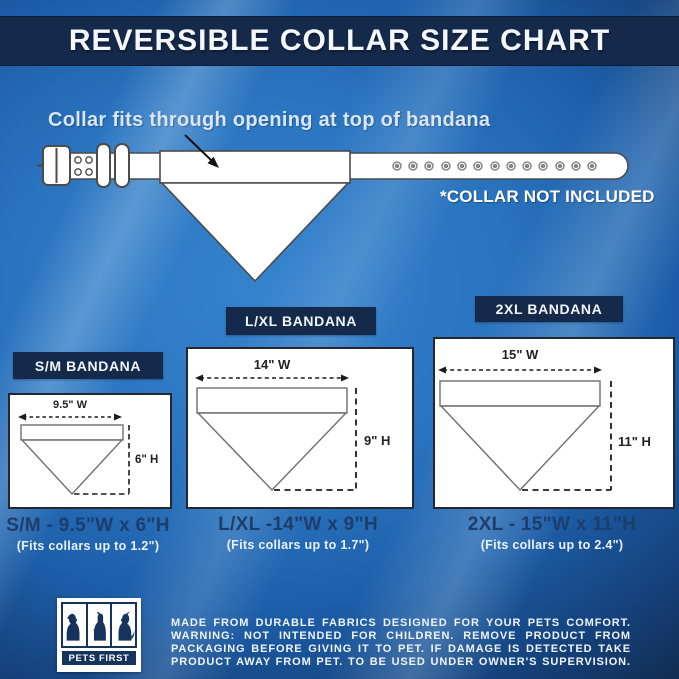  I want to click on width-label: 9.5" W, so click(70, 405).